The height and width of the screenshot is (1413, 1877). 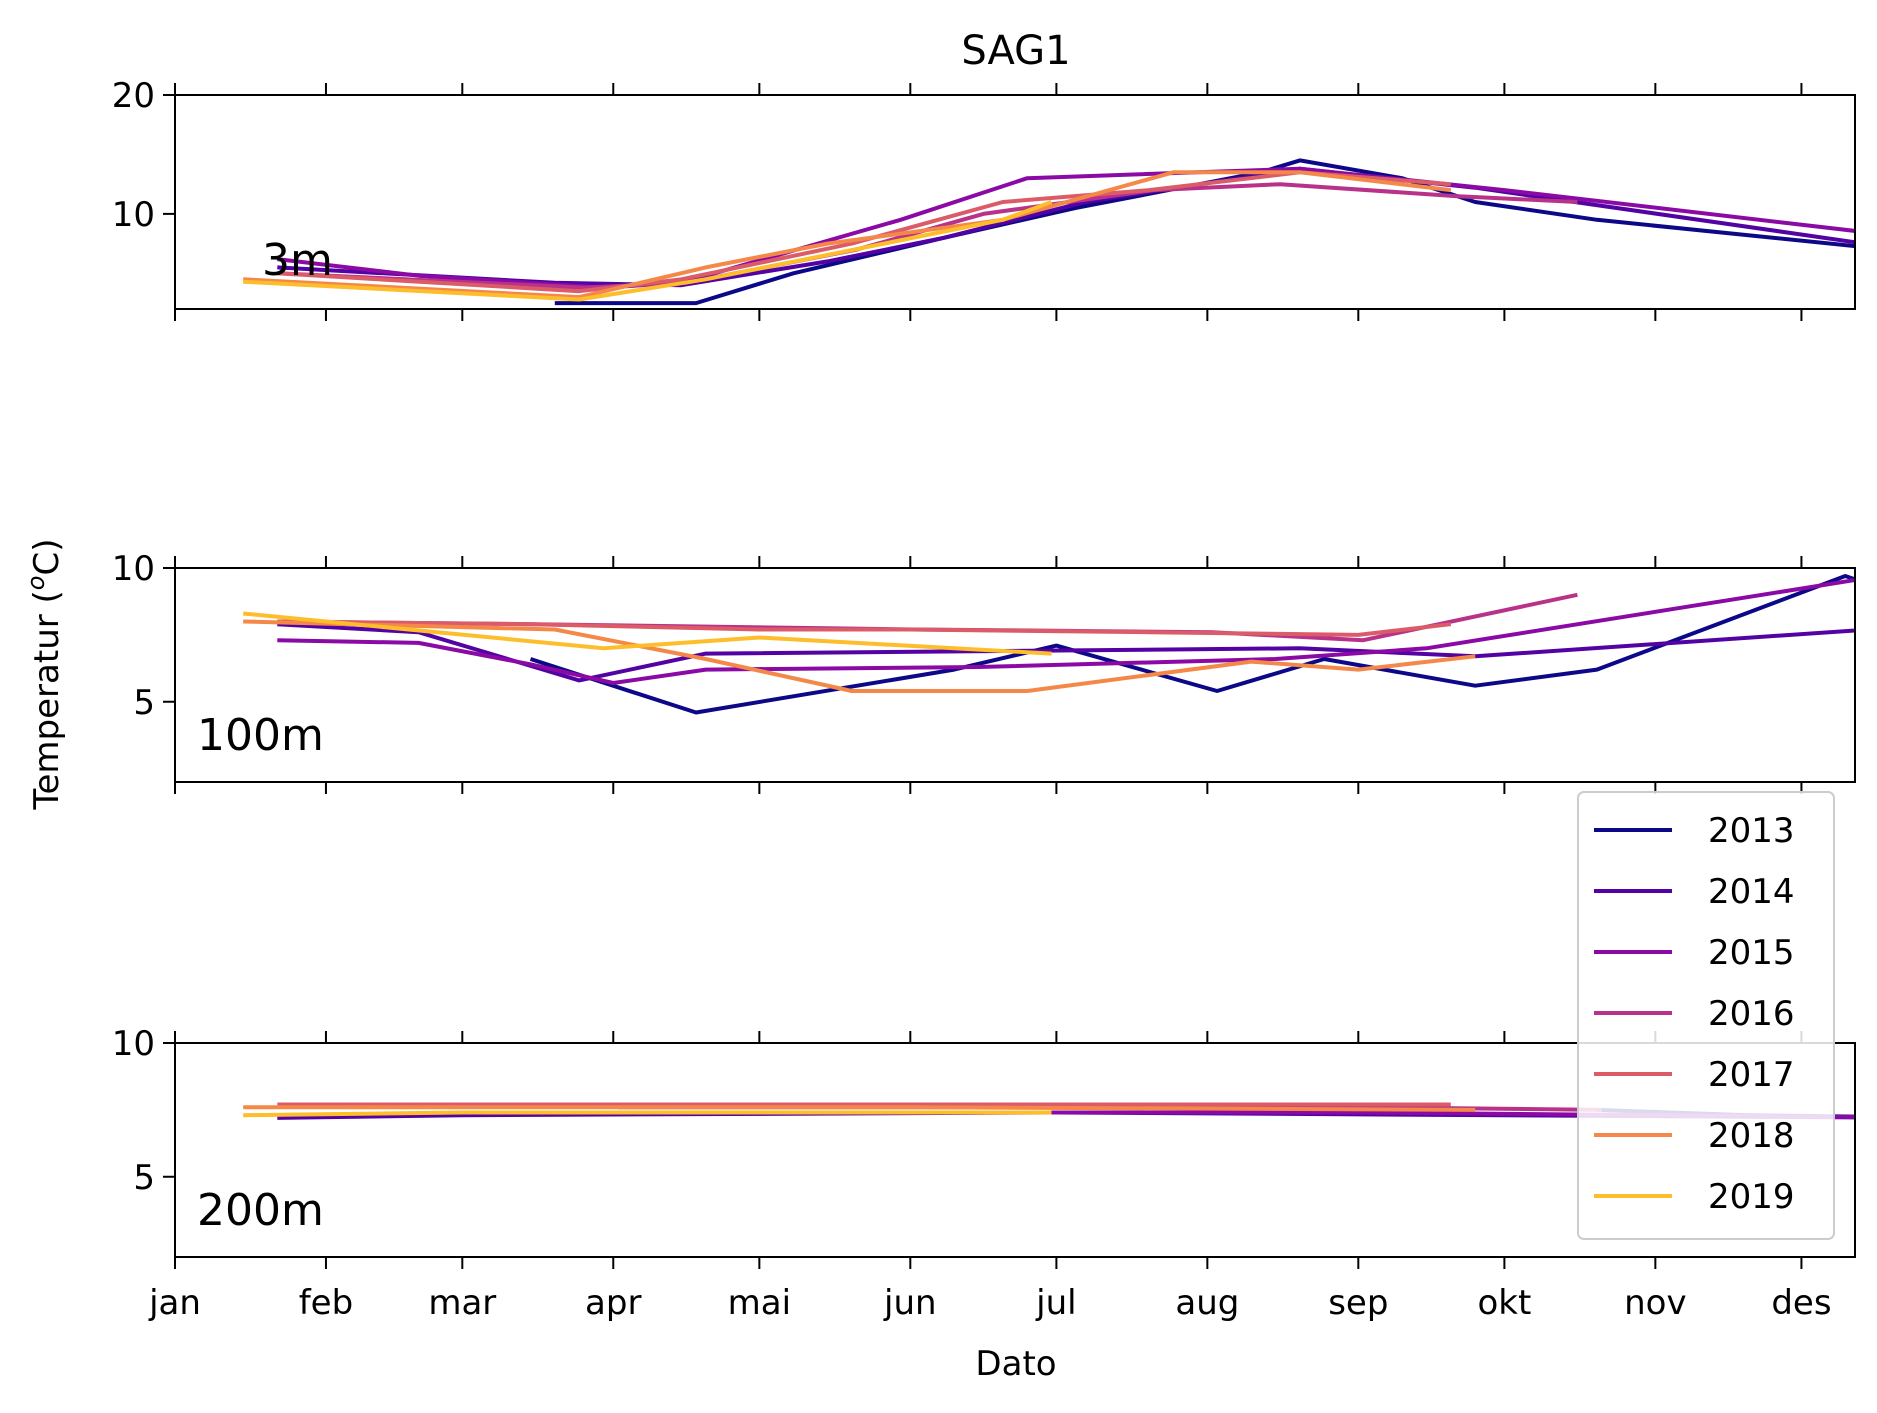 I want to click on legend-label-2013: 2013, so click(x=1751, y=831).